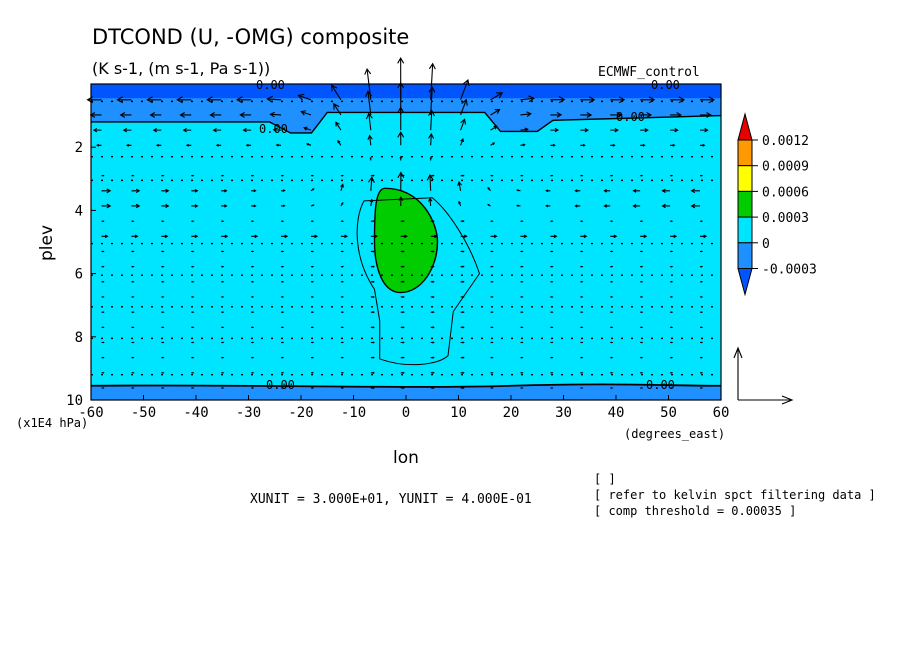 Image resolution: width=904 pixels, height=654 pixels. What do you see at coordinates (766, 244) in the screenshot?
I see `colorbar-label: 0` at bounding box center [766, 244].